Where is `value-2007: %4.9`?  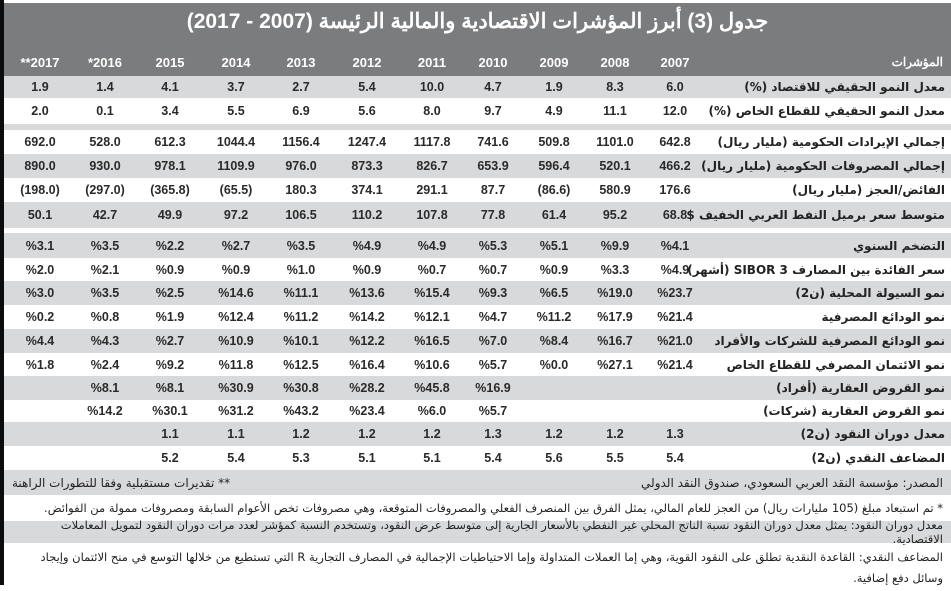
value-2007: %4.9 is located at coordinates (675, 269).